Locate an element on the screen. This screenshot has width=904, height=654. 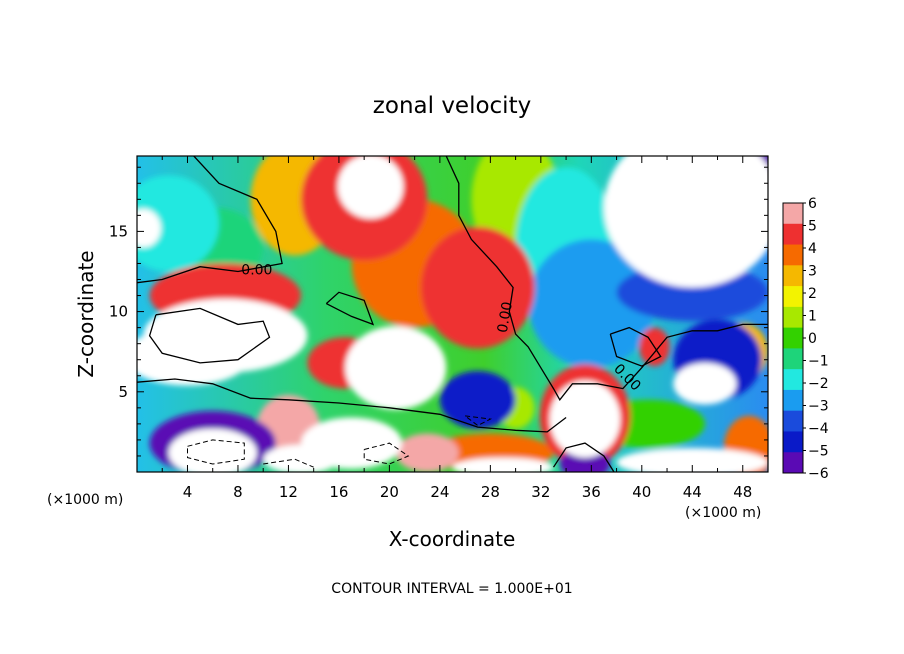
colorbar-label: −5 is located at coordinates (818, 452).